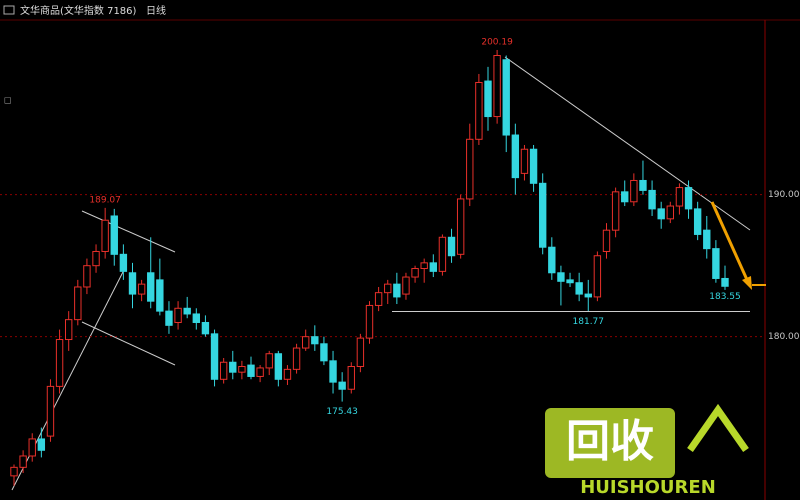 Image resolution: width=800 pixels, height=500 pixels. I want to click on price-annotation: 183.55, so click(725, 297).